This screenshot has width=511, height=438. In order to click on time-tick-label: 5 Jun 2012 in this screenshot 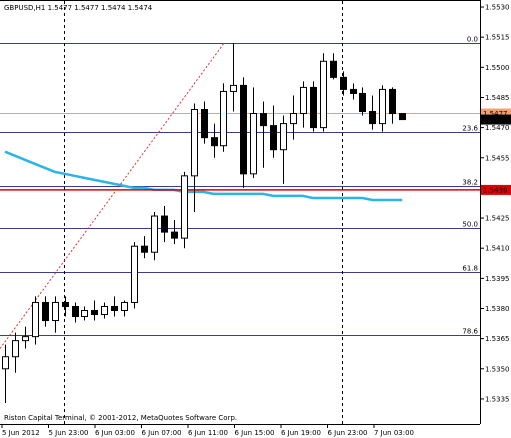, I will do `click(21, 433)`.